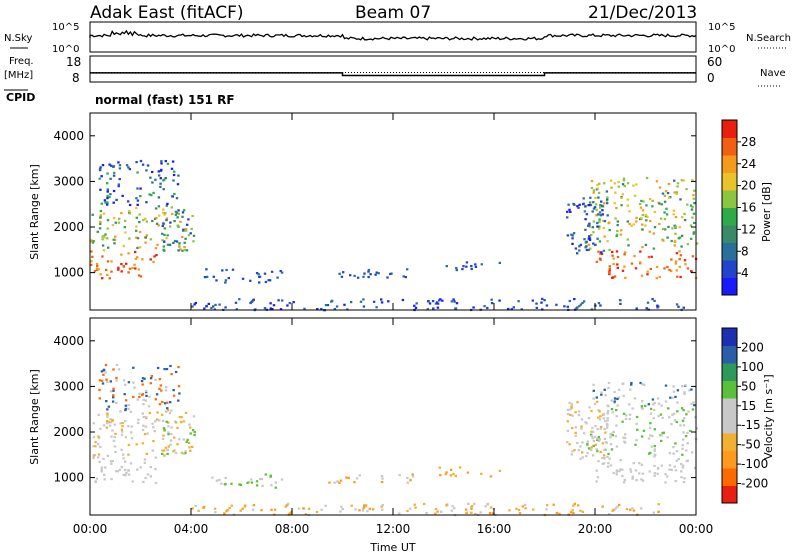 Image resolution: width=800 pixels, height=554 pixels. Describe the element at coordinates (768, 38) in the screenshot. I see `nsearch-label: N.Search` at that location.